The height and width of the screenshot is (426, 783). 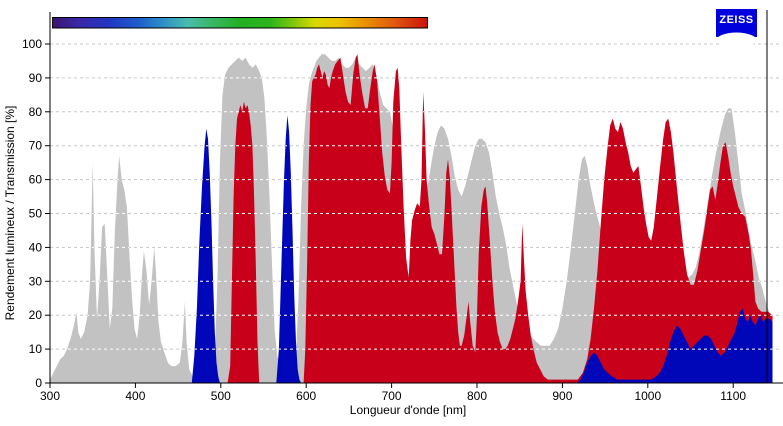 What do you see at coordinates (477, 396) in the screenshot?
I see `x-tick-label-800: 800` at bounding box center [477, 396].